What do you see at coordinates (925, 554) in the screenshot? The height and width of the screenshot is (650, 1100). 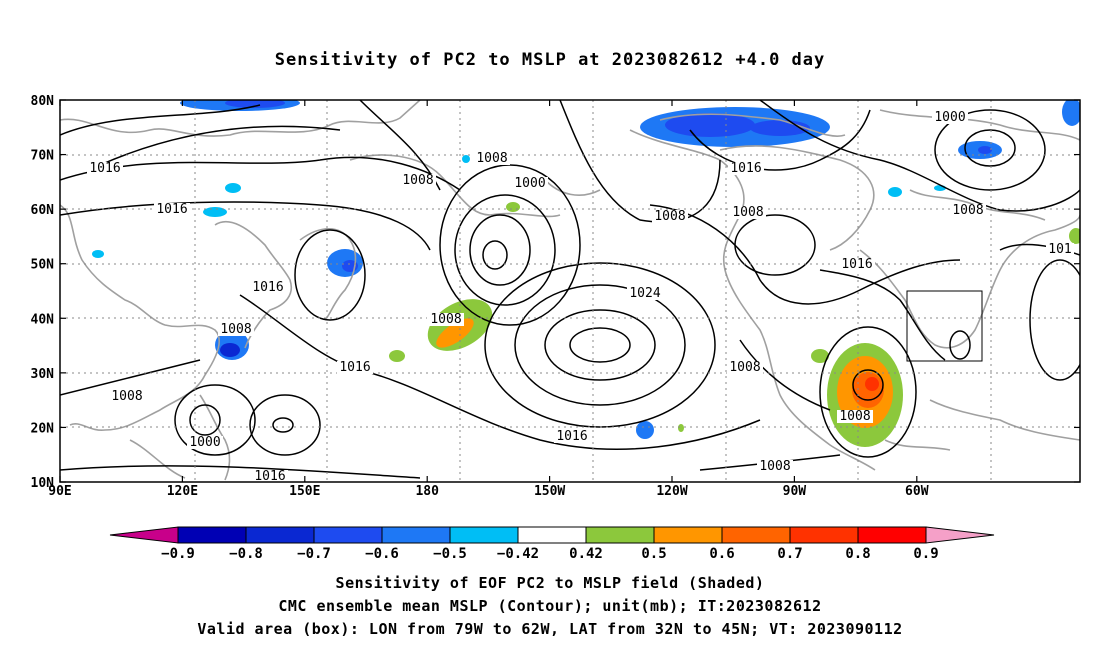 I see `colorbar-label: 0.9` at bounding box center [925, 554].